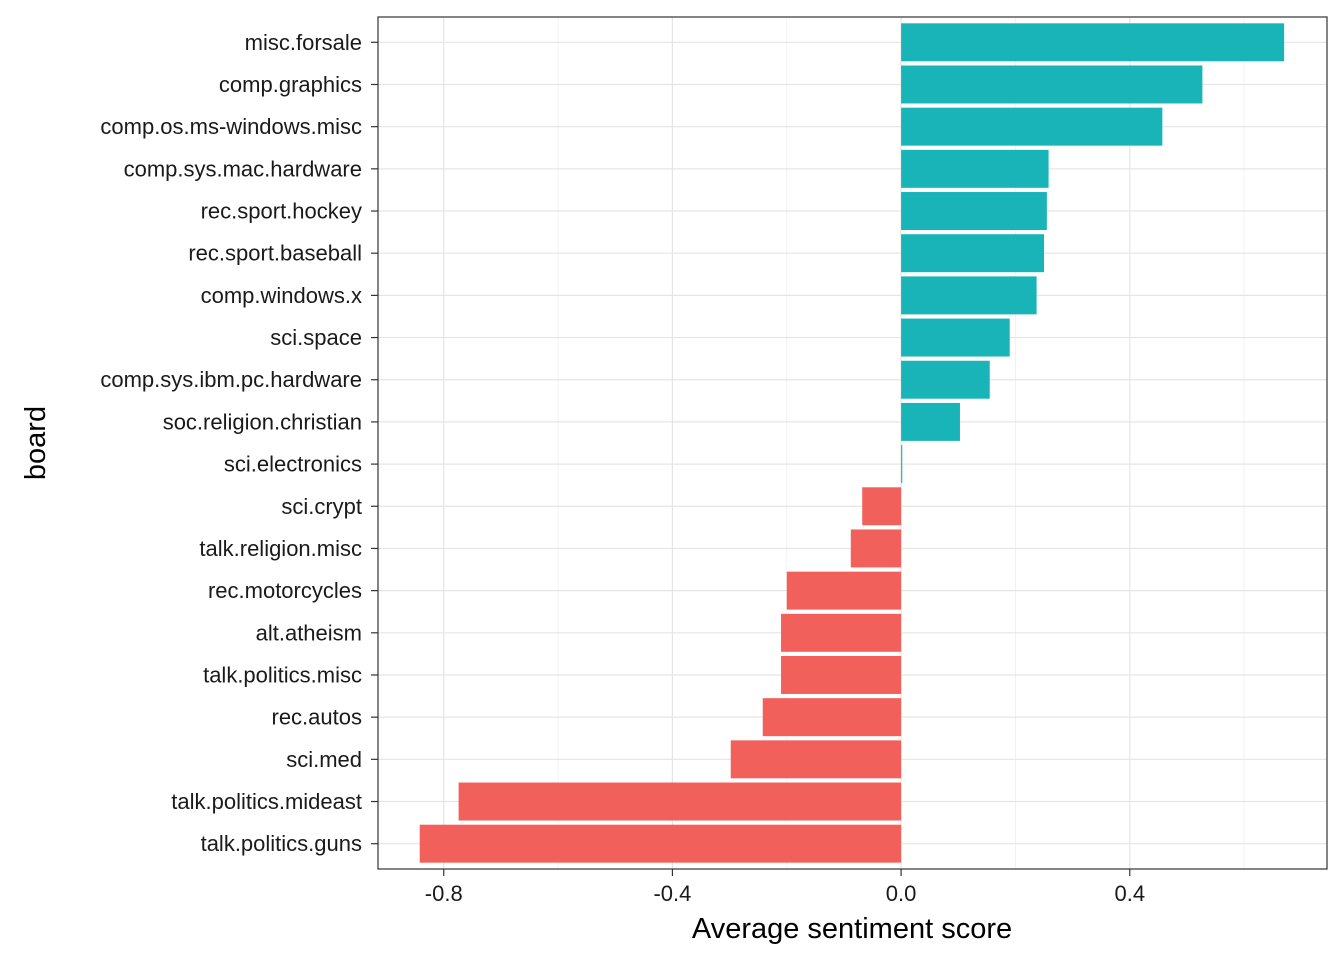 The image size is (1344, 960). I want to click on bar-talk-religion-misc, so click(876, 548).